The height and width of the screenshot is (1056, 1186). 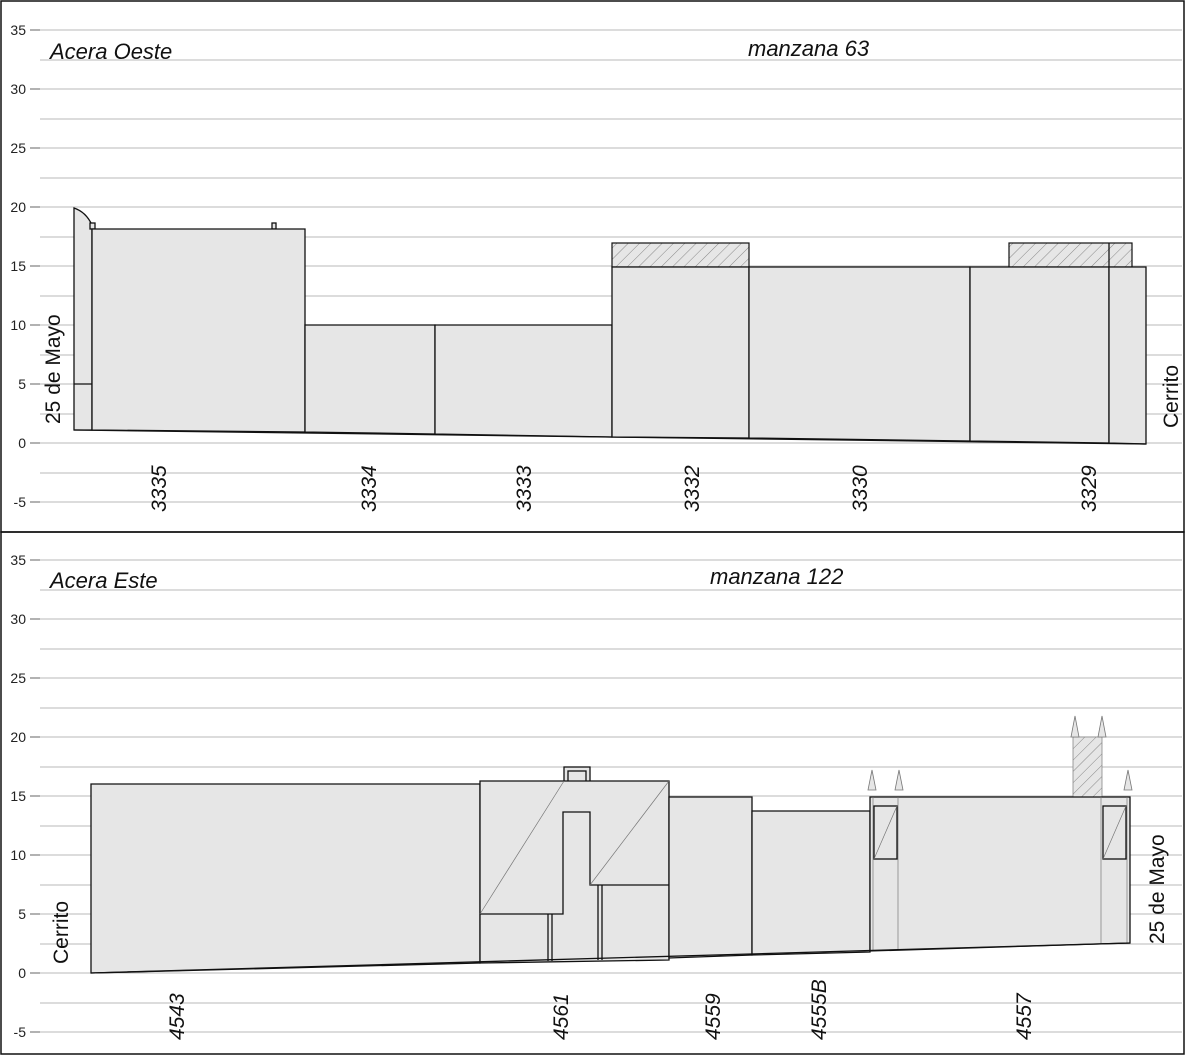 What do you see at coordinates (692, 488) in the screenshot?
I see `lot-number: 3332` at bounding box center [692, 488].